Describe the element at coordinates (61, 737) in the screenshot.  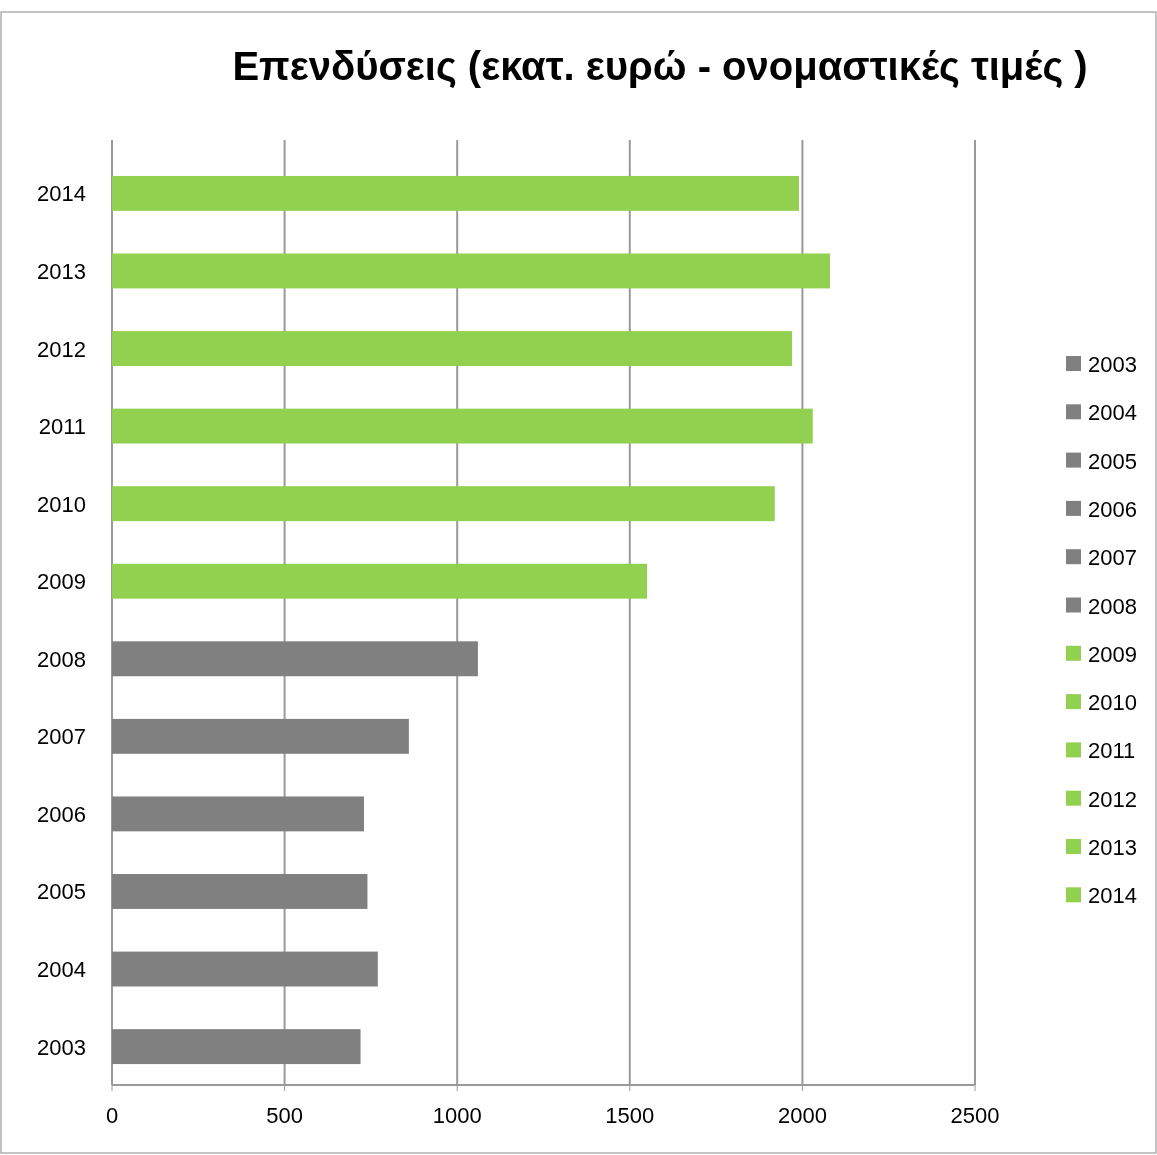
I see `y-tick-label: 2007` at that location.